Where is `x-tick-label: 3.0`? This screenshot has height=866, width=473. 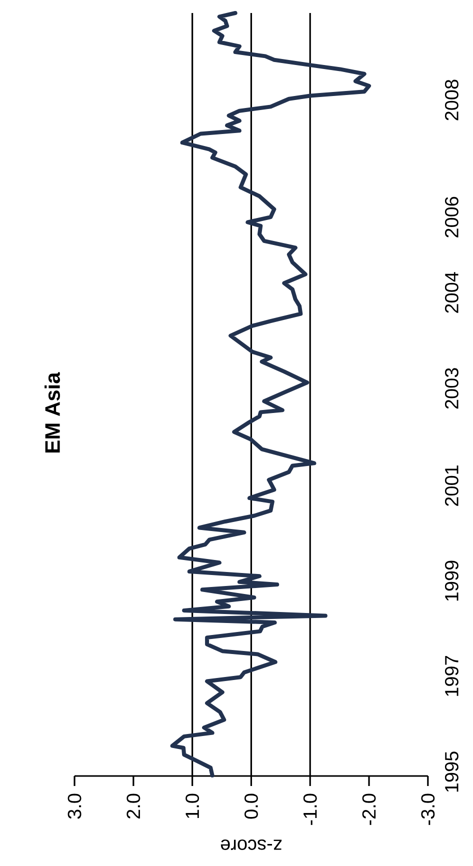 x-tick-label: 3.0 is located at coordinates (75, 806).